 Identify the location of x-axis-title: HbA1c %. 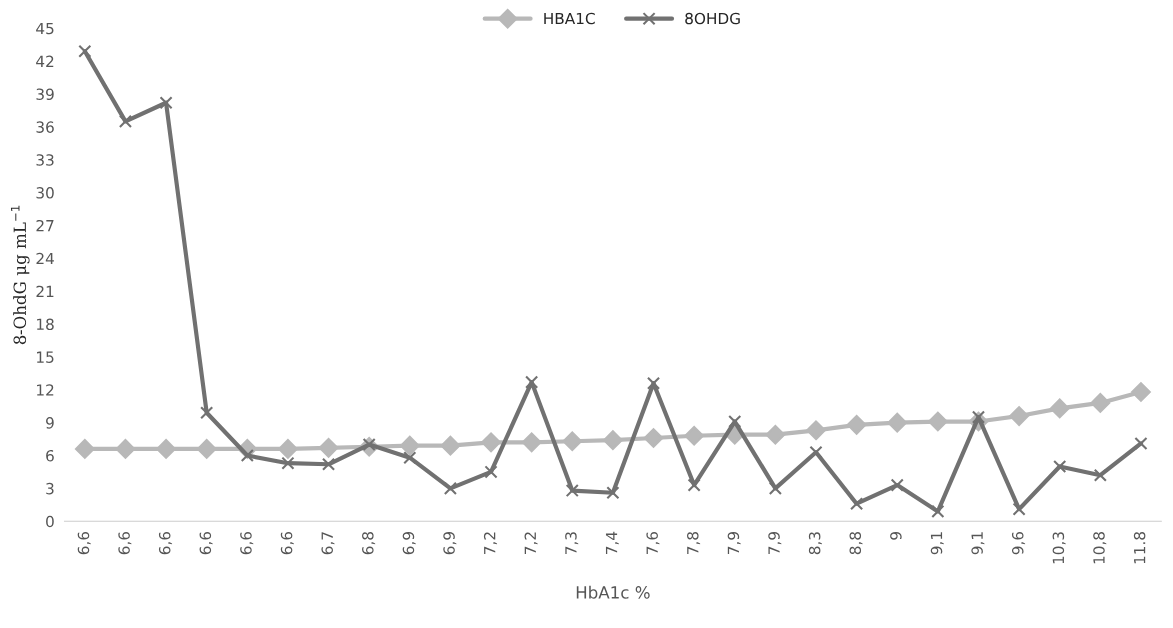
(613, 592).